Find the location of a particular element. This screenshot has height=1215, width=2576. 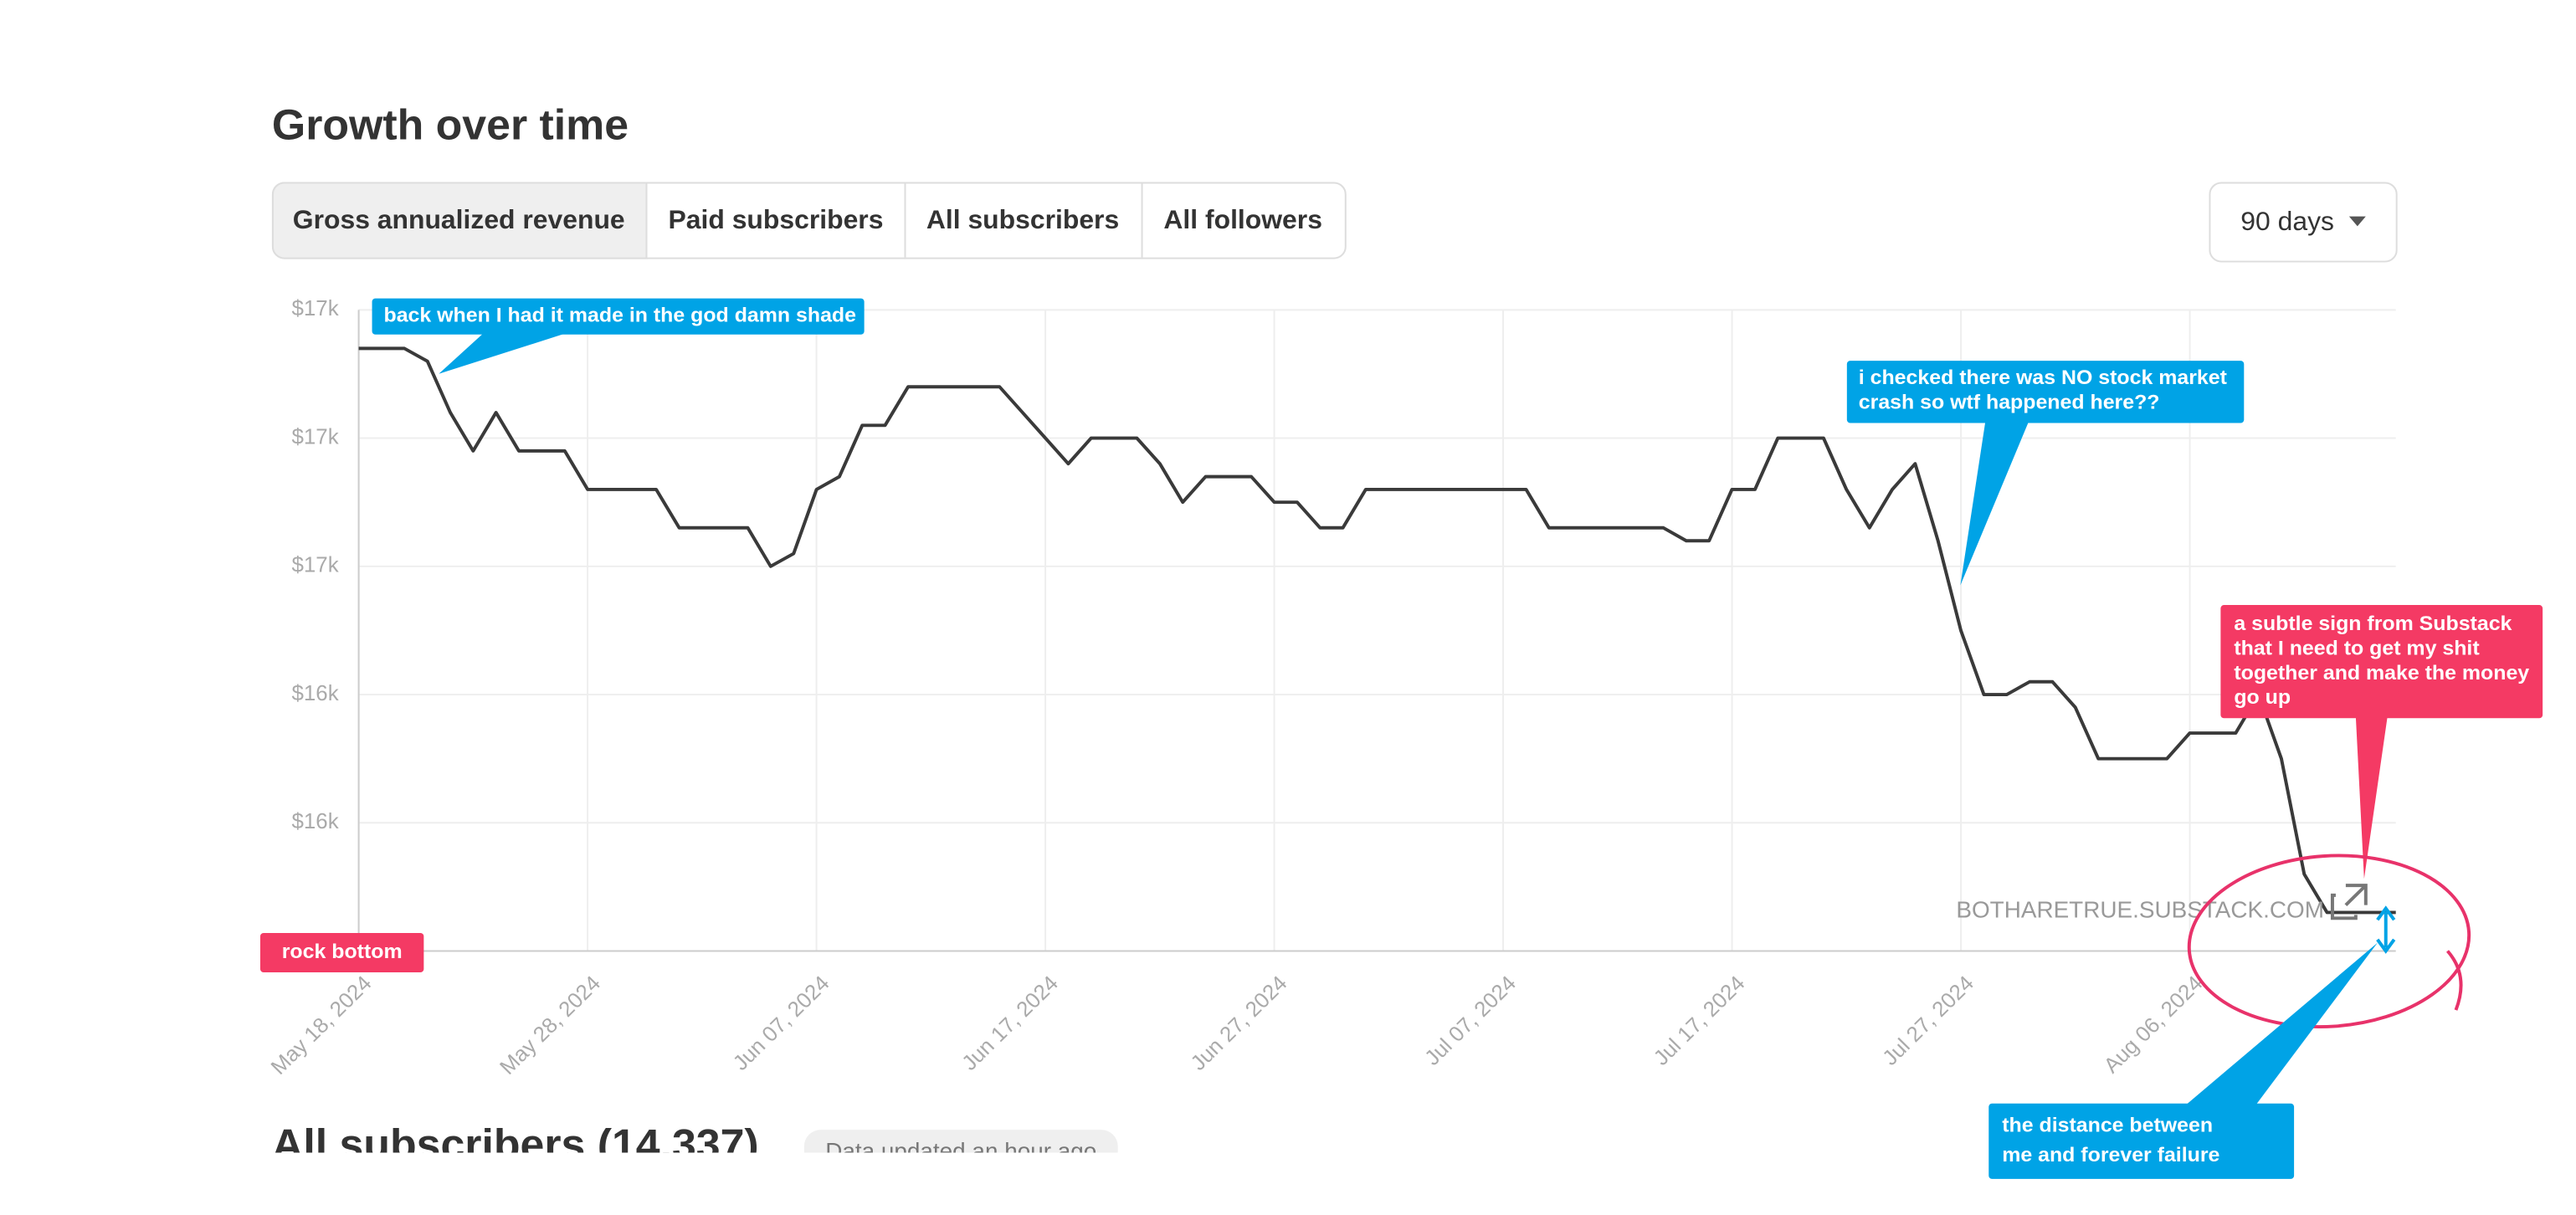

callout-text: crash so wtf happened here?? is located at coordinates (2009, 403).